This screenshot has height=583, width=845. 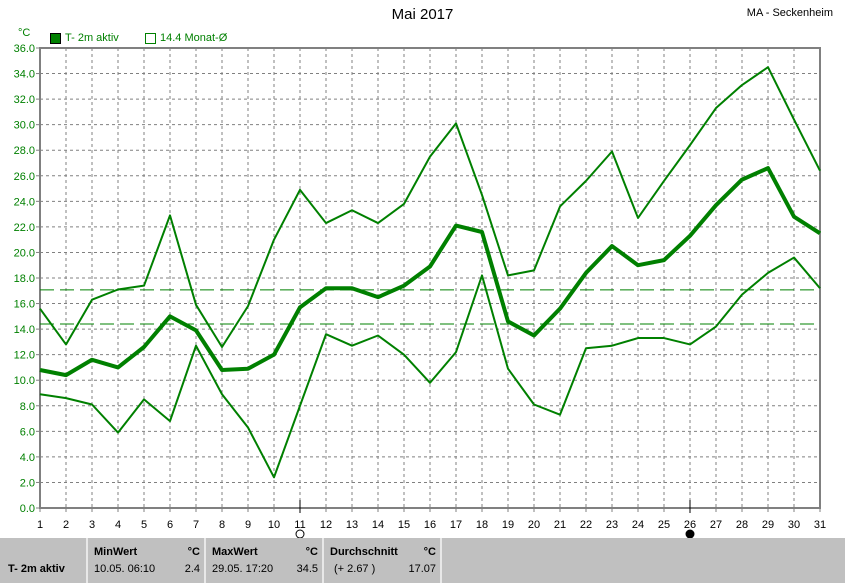 What do you see at coordinates (196, 525) in the screenshot?
I see `x-tick-label: 7` at bounding box center [196, 525].